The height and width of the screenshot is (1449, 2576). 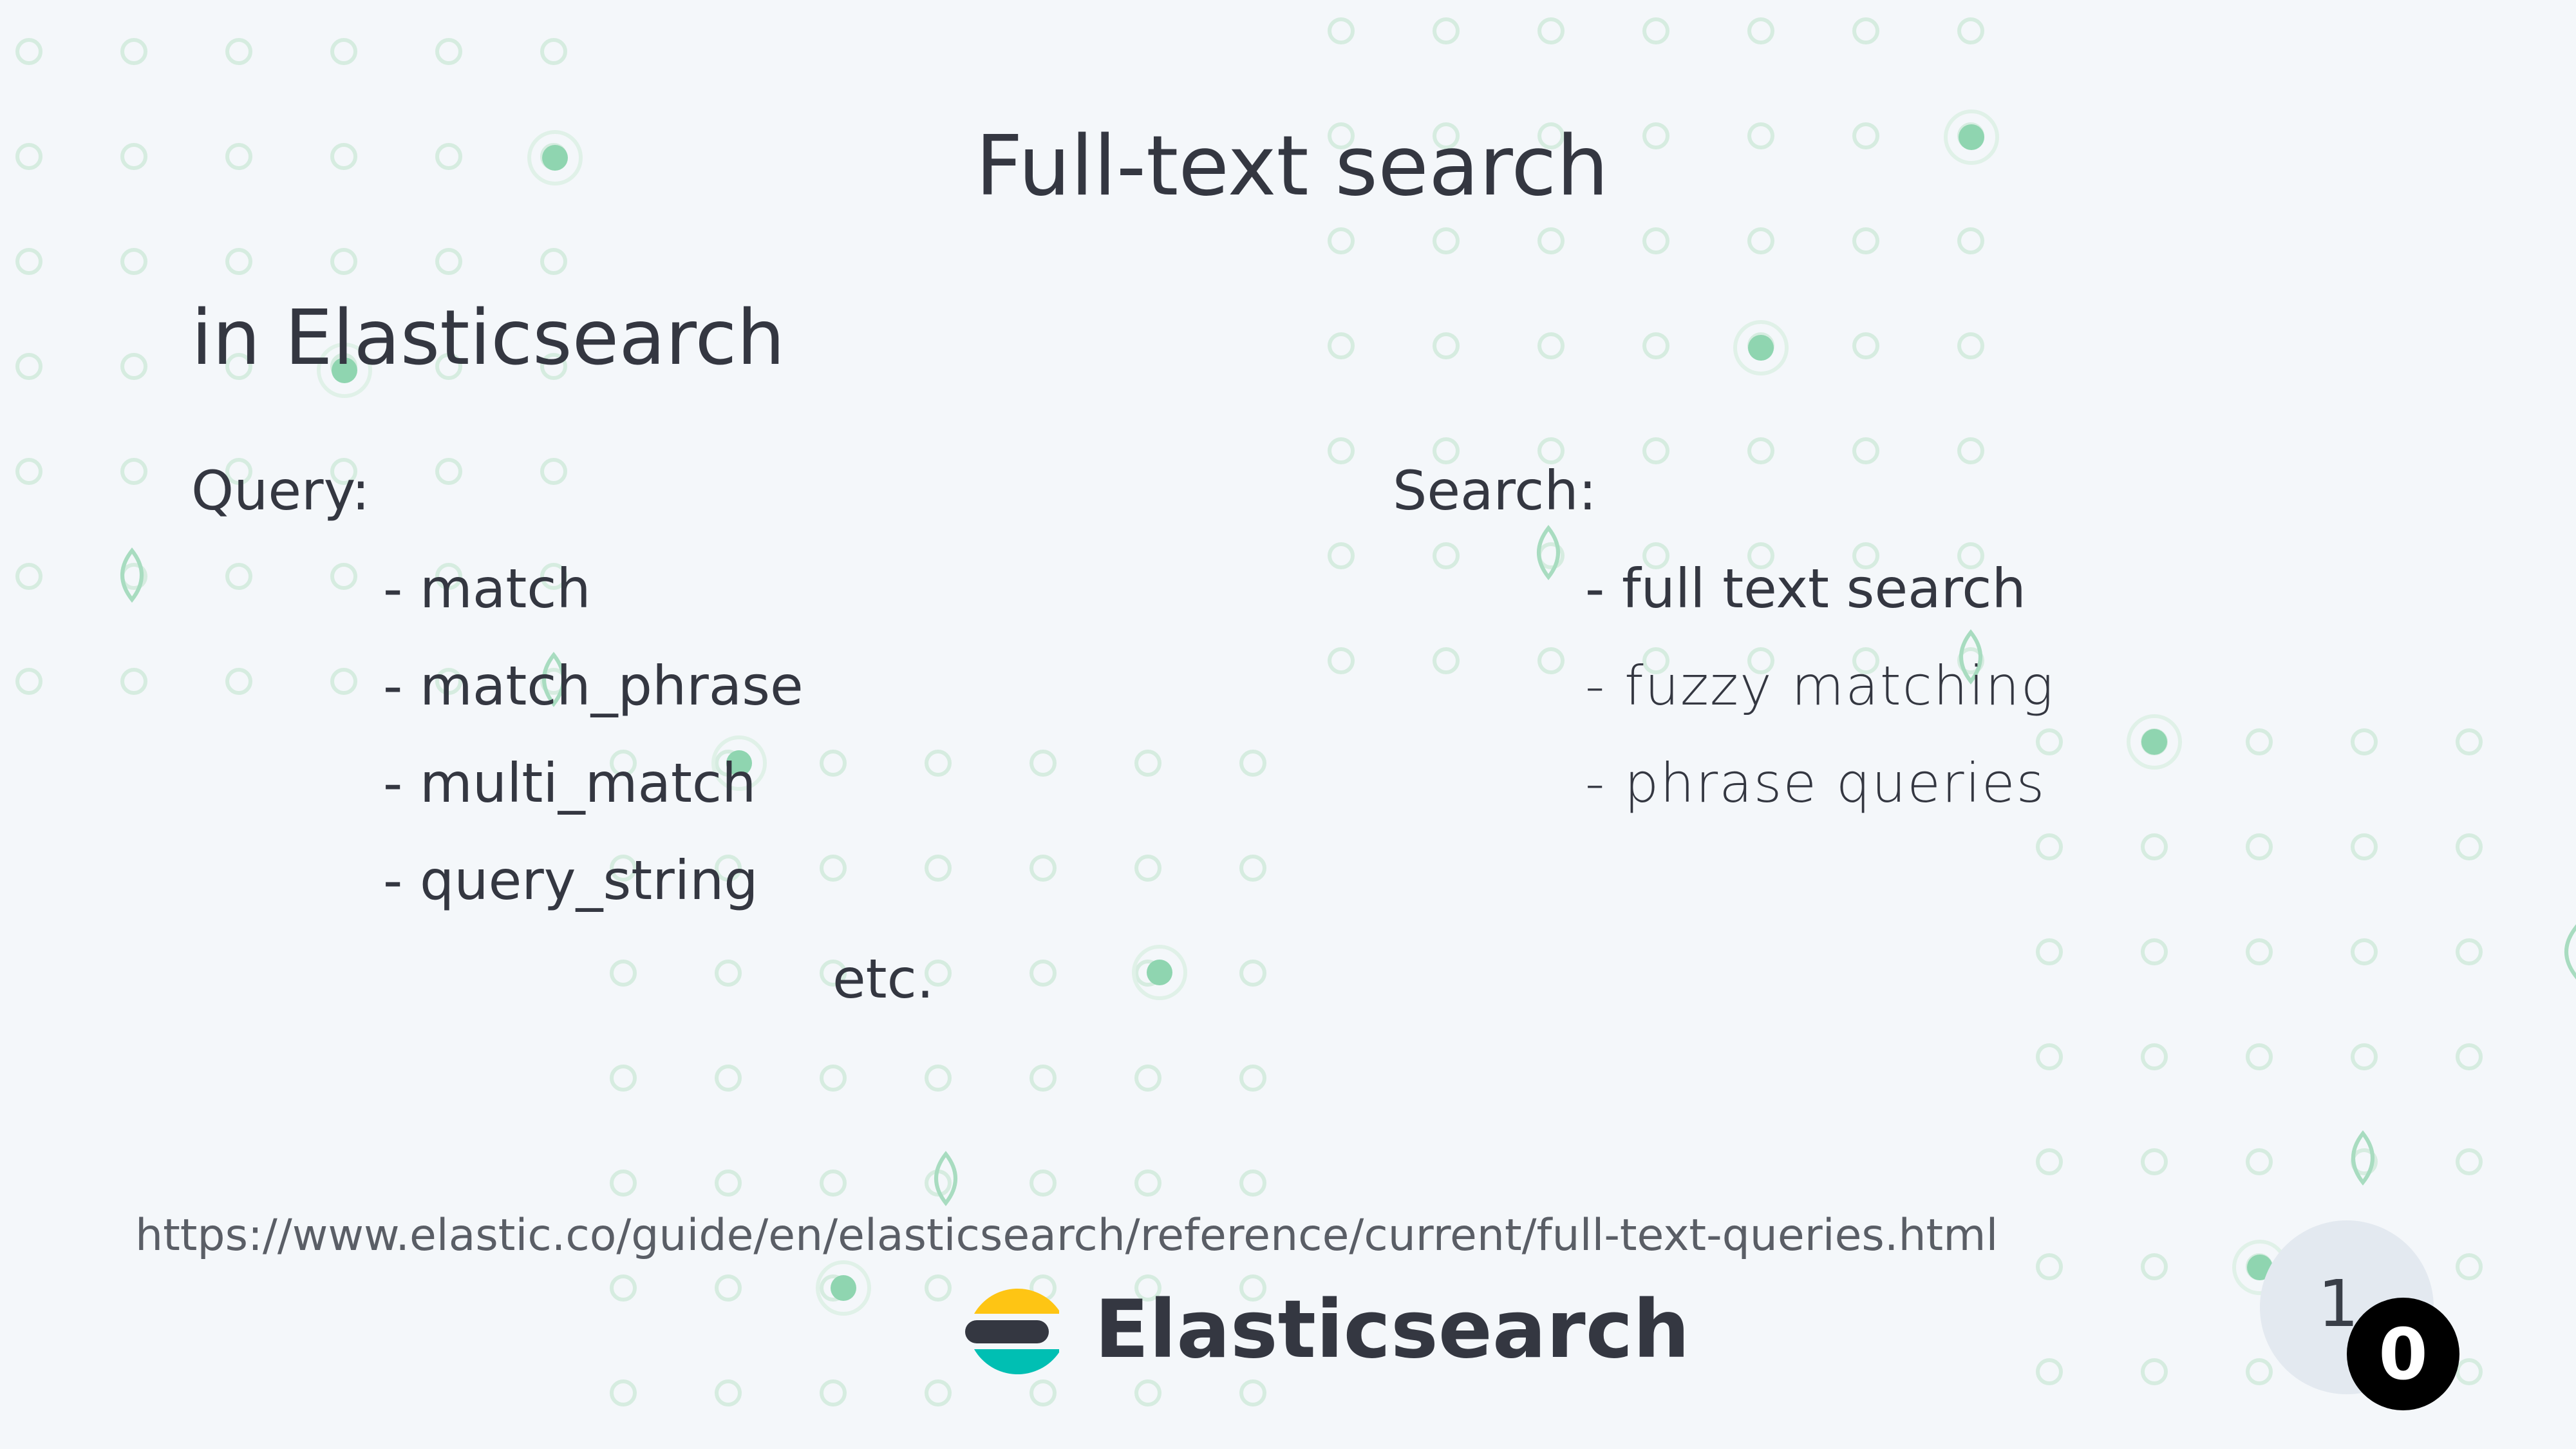 What do you see at coordinates (570, 783) in the screenshot?
I see `query-item-multi-match: - multi_match` at bounding box center [570, 783].